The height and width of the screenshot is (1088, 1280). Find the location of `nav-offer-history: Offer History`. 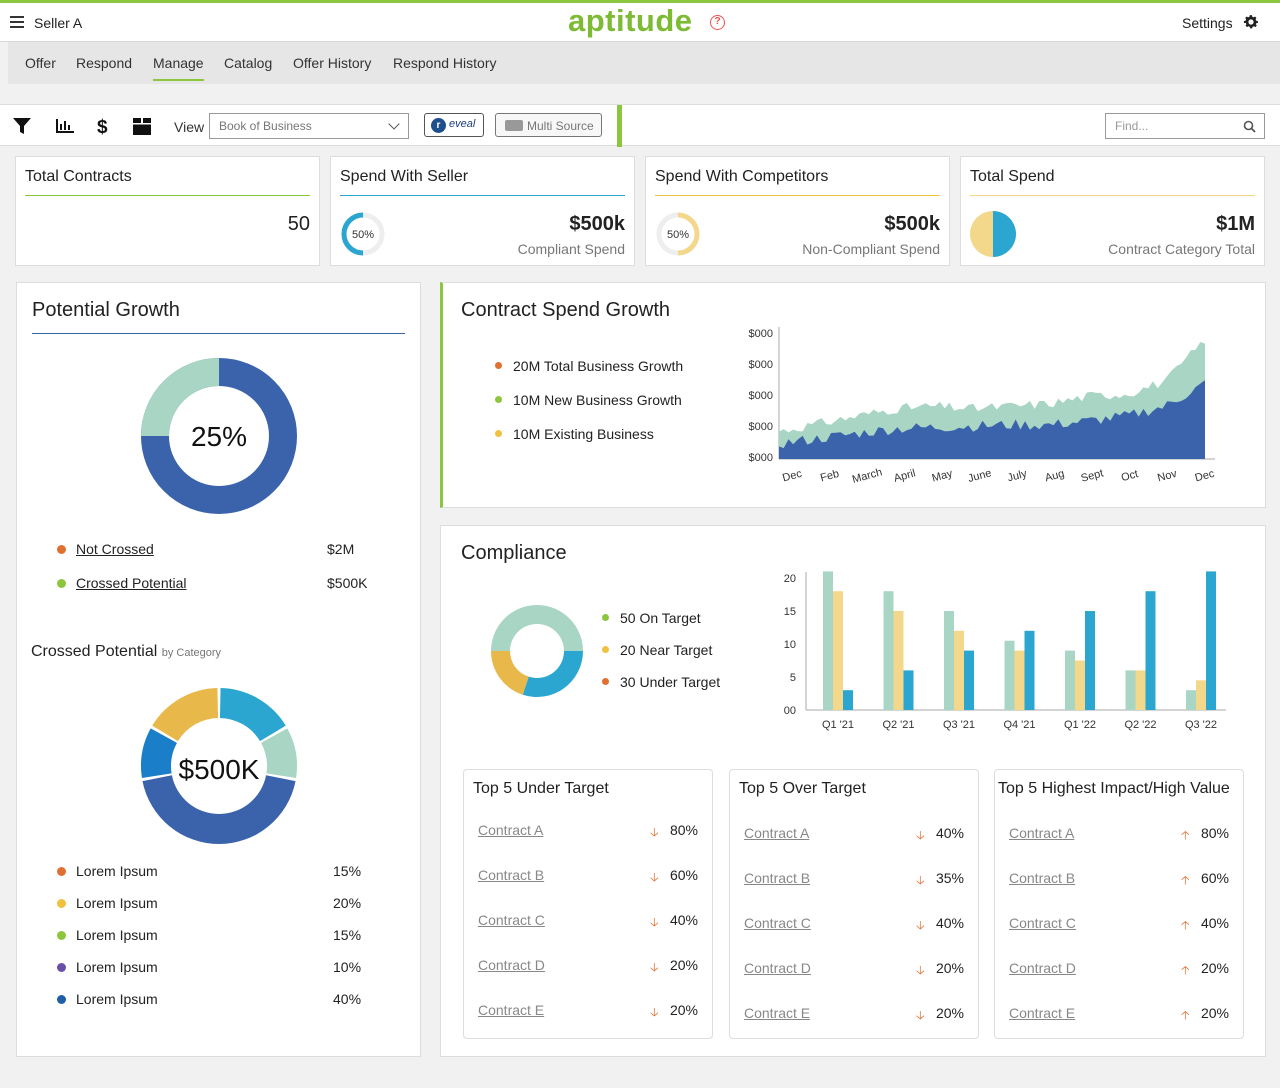

nav-offer-history: Offer History is located at coordinates (332, 63).